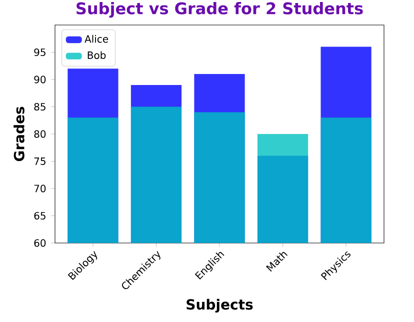  I want to click on legend-label: Bob, so click(97, 55).